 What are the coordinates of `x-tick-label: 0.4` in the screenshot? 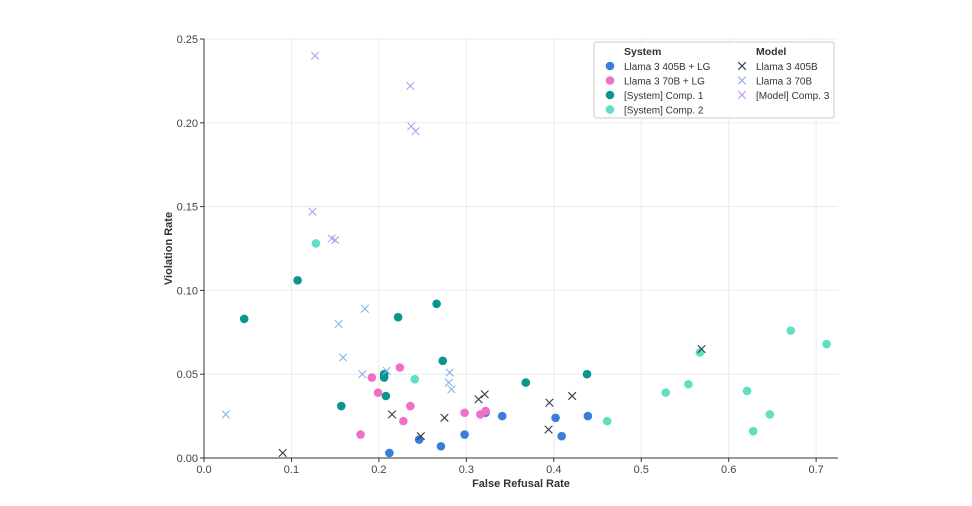 It's located at (553, 470).